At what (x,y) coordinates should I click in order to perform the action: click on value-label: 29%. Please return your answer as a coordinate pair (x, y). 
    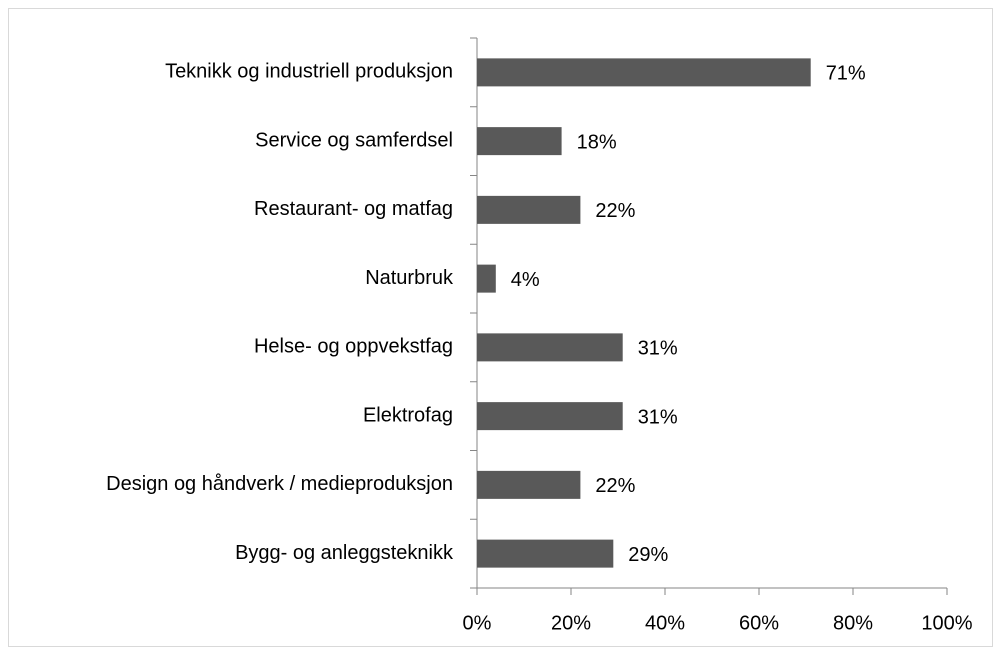
    Looking at the image, I should click on (648, 555).